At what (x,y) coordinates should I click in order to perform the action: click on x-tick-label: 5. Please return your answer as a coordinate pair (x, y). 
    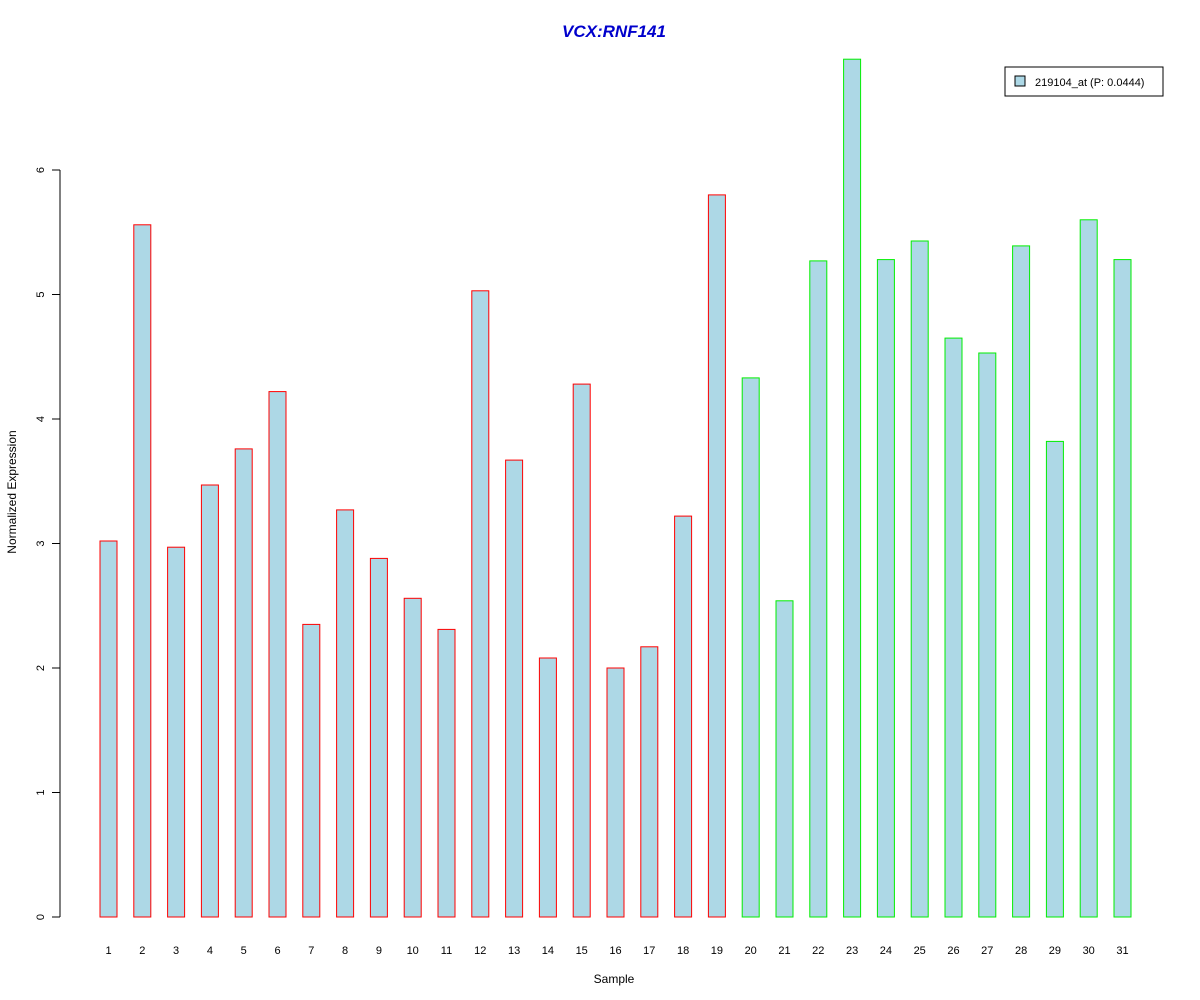
    Looking at the image, I should click on (244, 951).